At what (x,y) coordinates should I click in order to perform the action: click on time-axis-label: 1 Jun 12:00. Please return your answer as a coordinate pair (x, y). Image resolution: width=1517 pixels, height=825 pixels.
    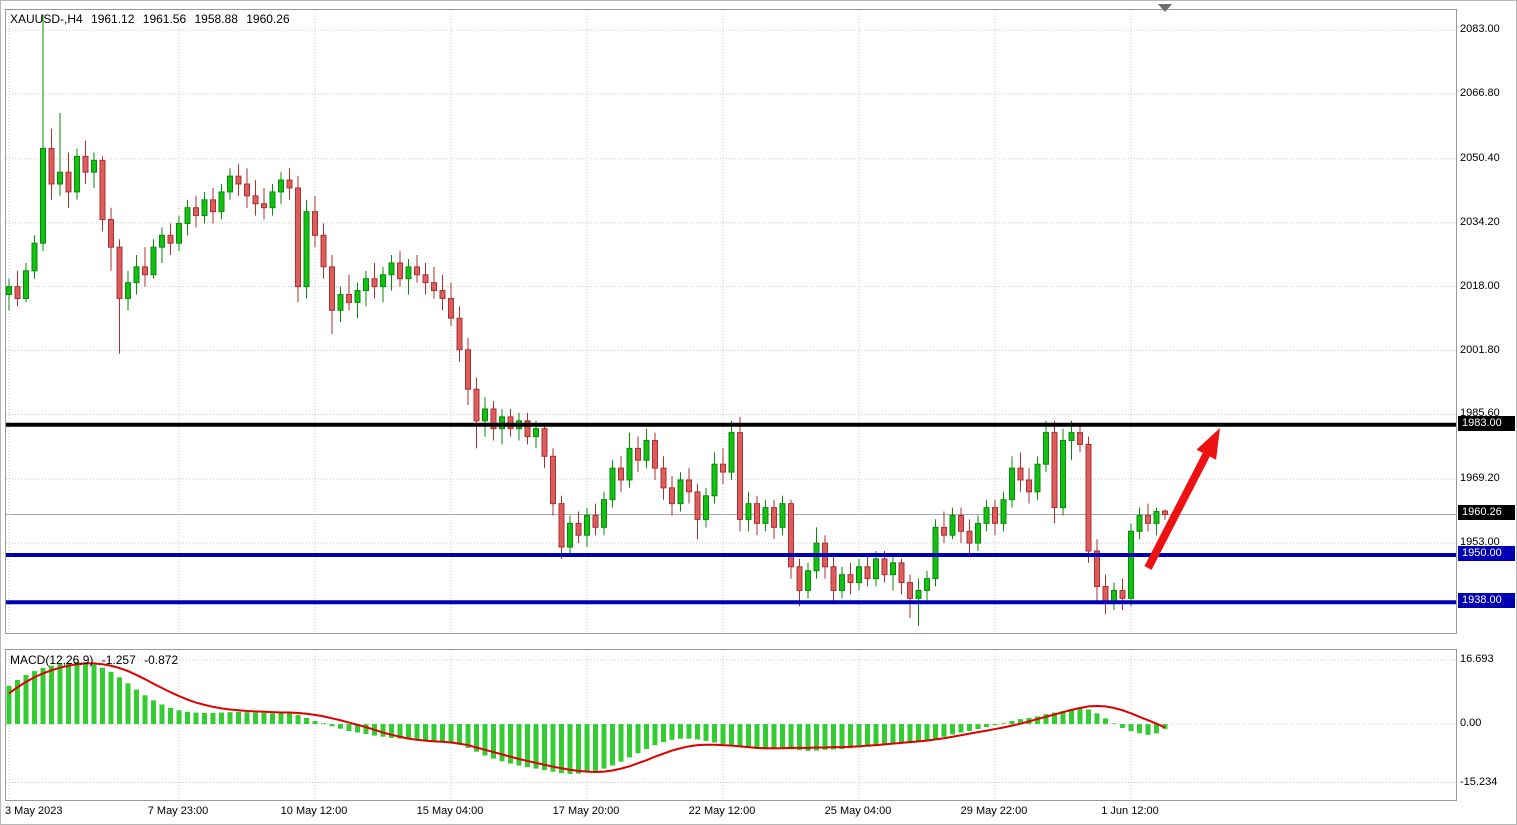
    Looking at the image, I should click on (1130, 811).